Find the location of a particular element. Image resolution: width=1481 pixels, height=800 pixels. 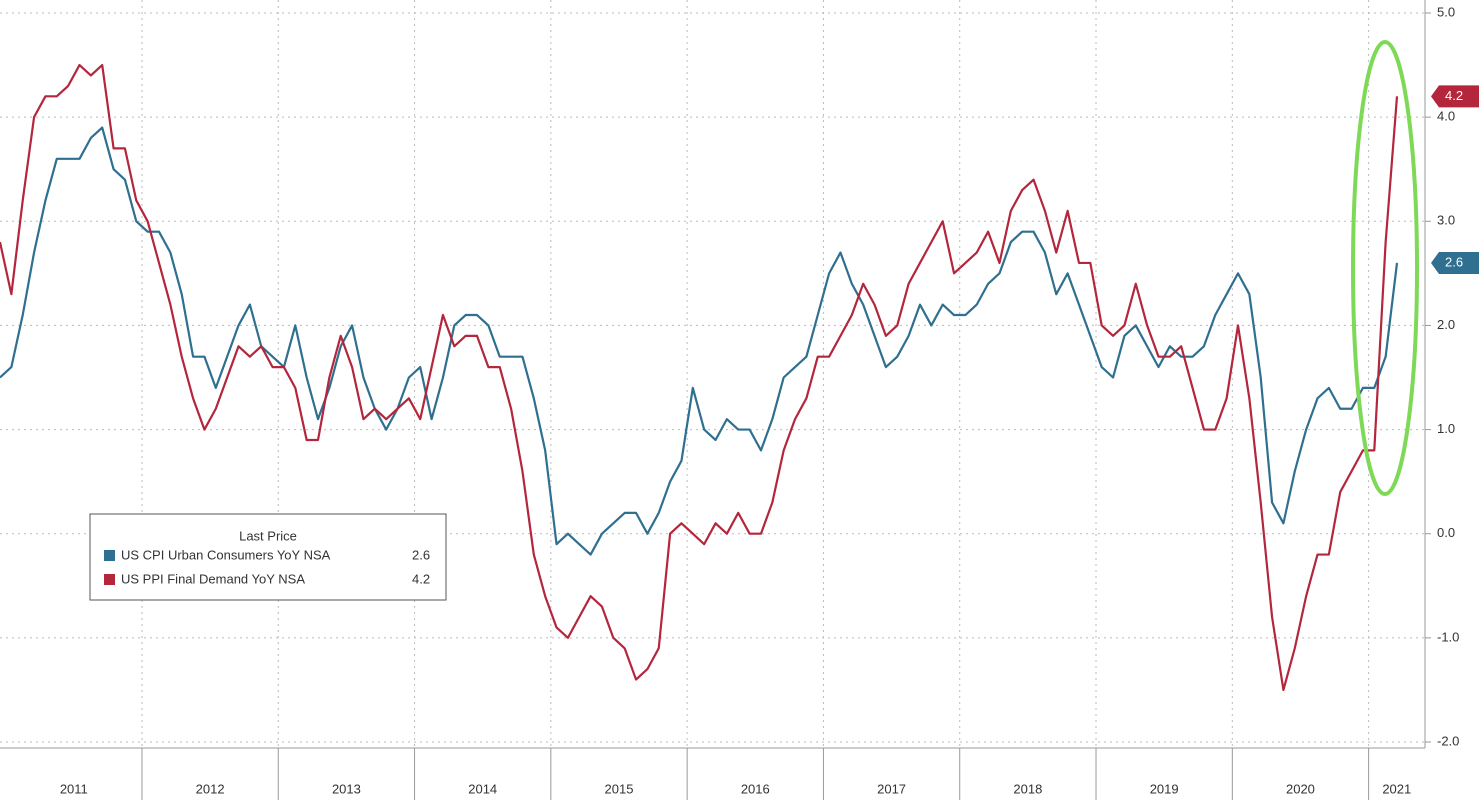

x-tick-label: 2014 is located at coordinates (482, 788).